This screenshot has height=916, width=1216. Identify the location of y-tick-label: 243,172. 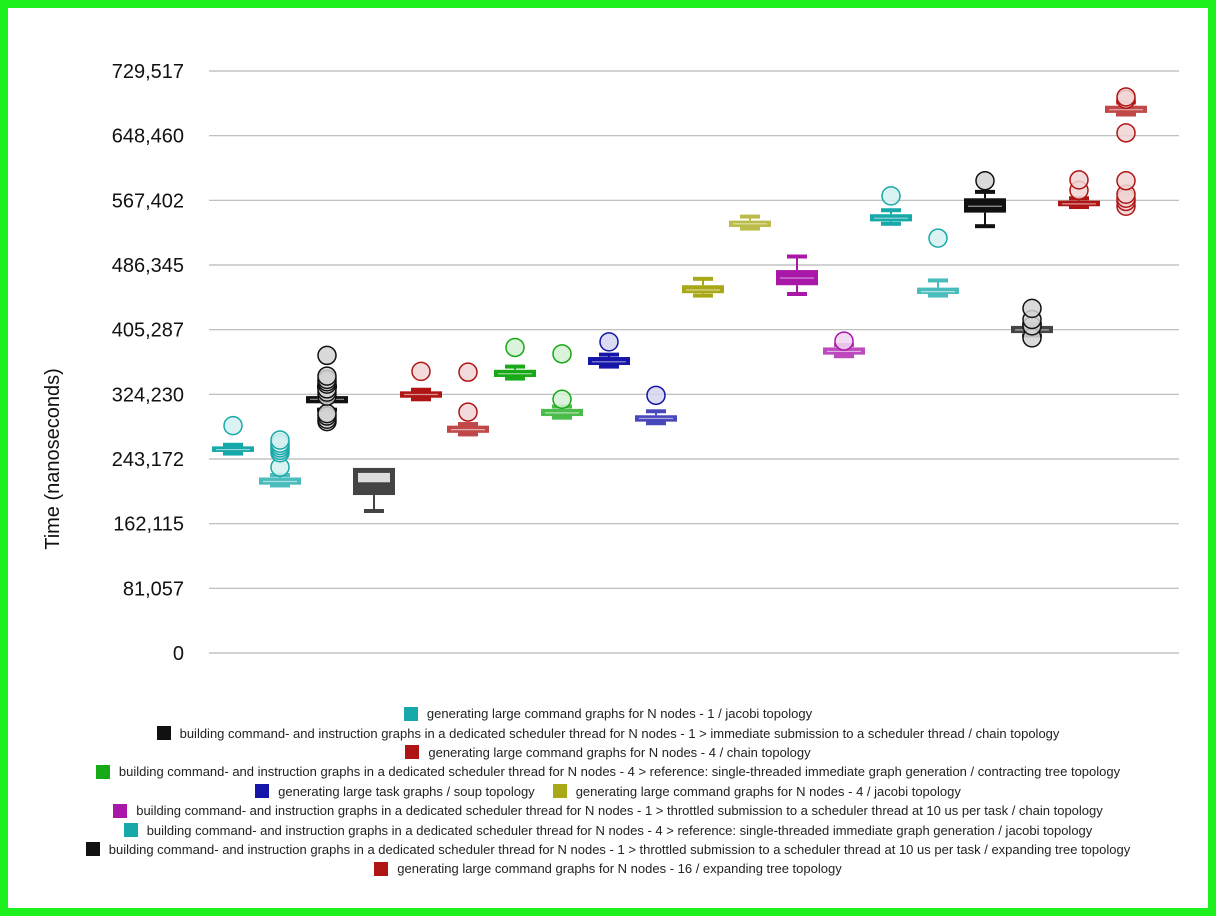
(148, 460).